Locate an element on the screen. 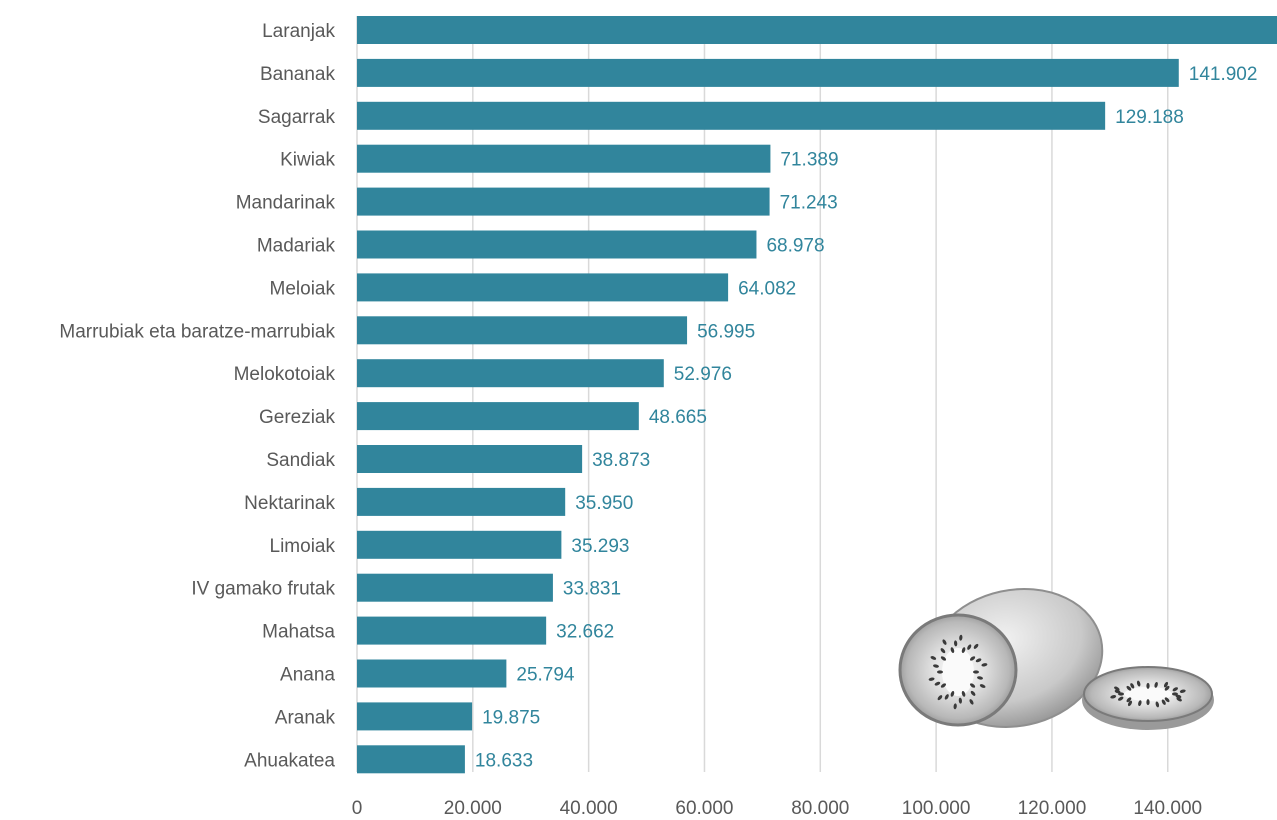  data-label: 64.082 is located at coordinates (767, 288).